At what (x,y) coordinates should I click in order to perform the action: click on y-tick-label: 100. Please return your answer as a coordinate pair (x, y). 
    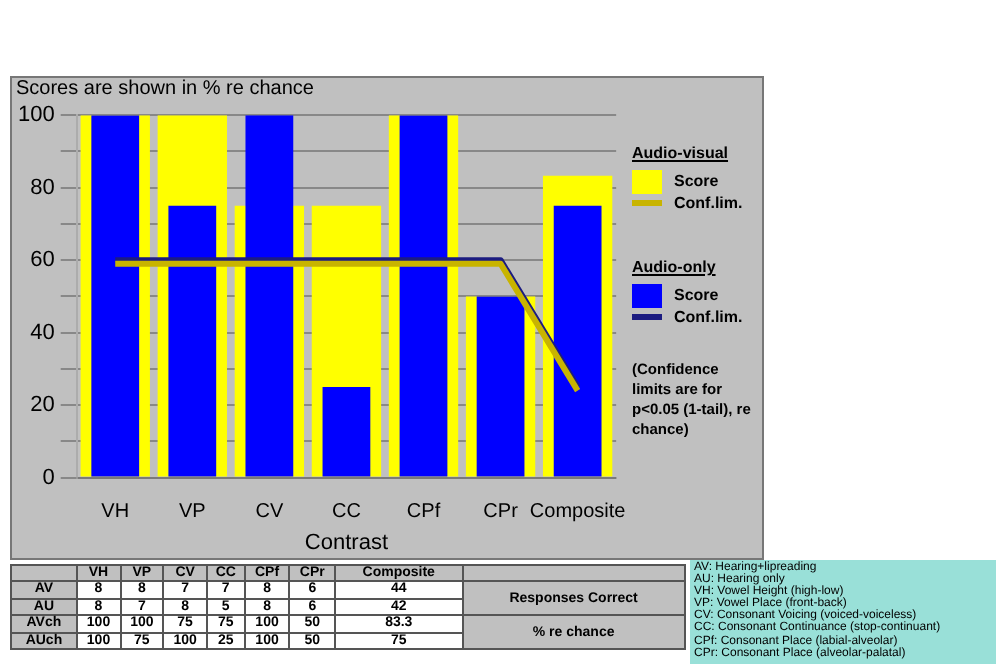
    Looking at the image, I should click on (36, 115).